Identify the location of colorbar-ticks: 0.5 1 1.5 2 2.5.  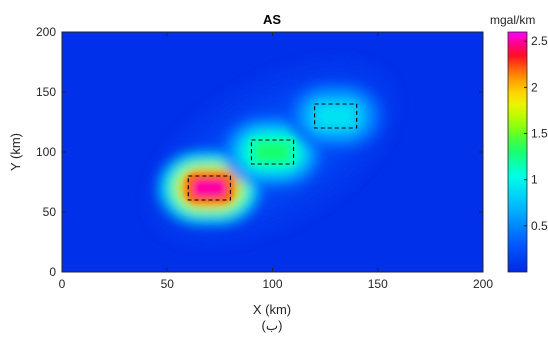
(536, 133).